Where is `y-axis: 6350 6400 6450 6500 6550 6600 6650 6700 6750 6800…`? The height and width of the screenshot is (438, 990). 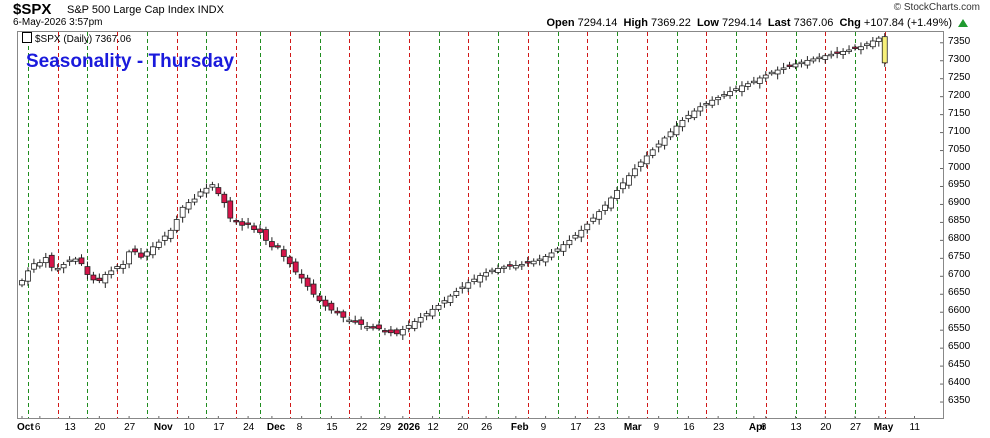 y-axis: 6350 6400 6450 6500 6550 6600 6650 6700 6750 6800… is located at coordinates (968, 225).